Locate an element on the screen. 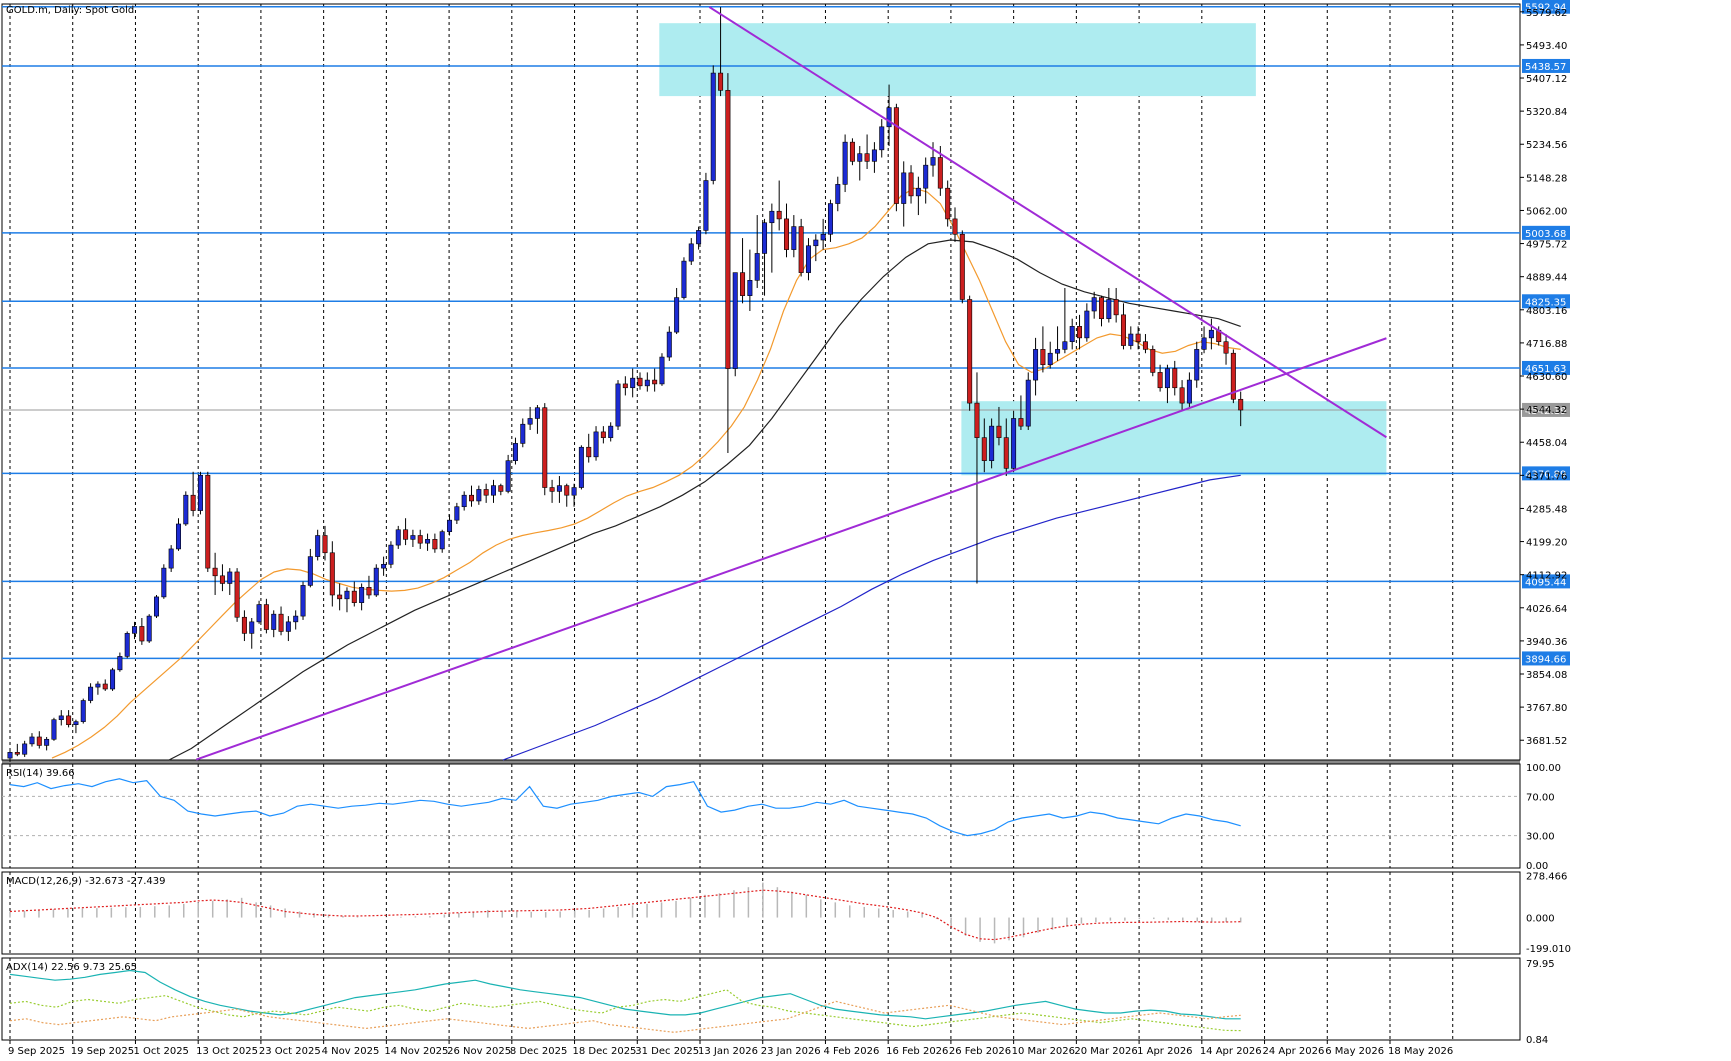  y-tick-label: 5148.28 is located at coordinates (1546, 178).